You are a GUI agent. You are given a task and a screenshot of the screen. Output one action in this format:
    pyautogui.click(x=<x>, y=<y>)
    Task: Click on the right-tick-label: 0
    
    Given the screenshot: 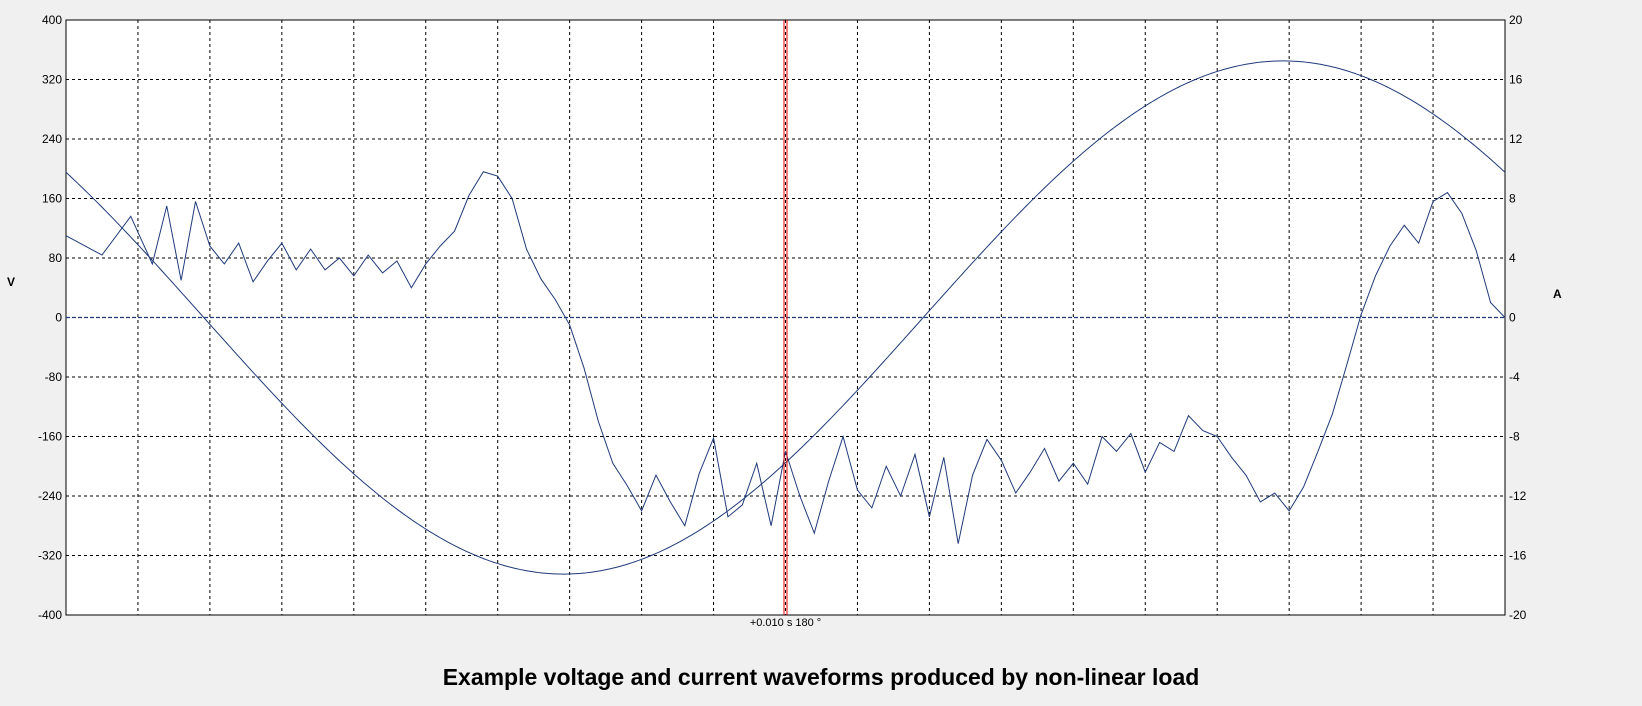 What is the action you would take?
    pyautogui.click(x=1512, y=318)
    